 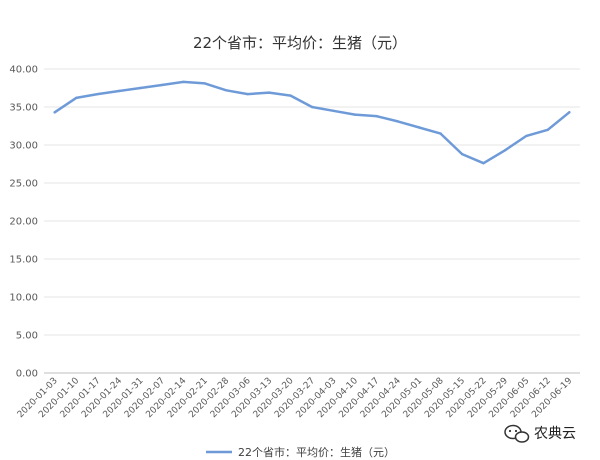 What do you see at coordinates (555, 434) in the screenshot?
I see `watermark-text: 农典云` at bounding box center [555, 434].